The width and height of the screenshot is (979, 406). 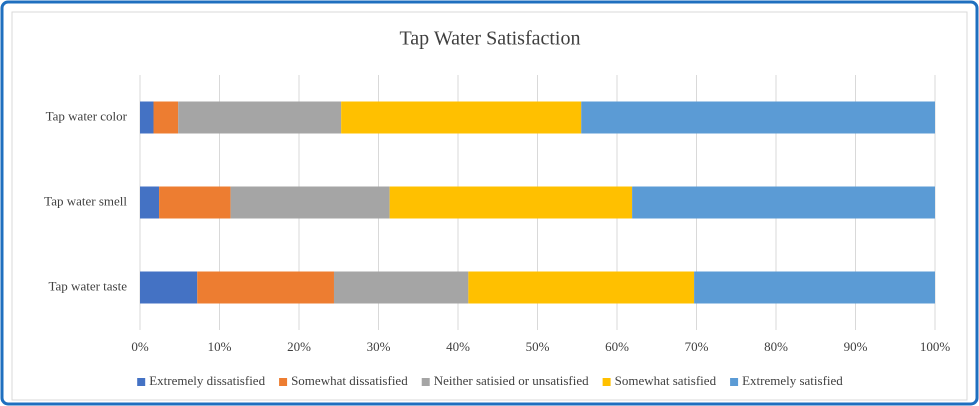 I want to click on chart-title: Tap Water Satisfaction, so click(x=489, y=39).